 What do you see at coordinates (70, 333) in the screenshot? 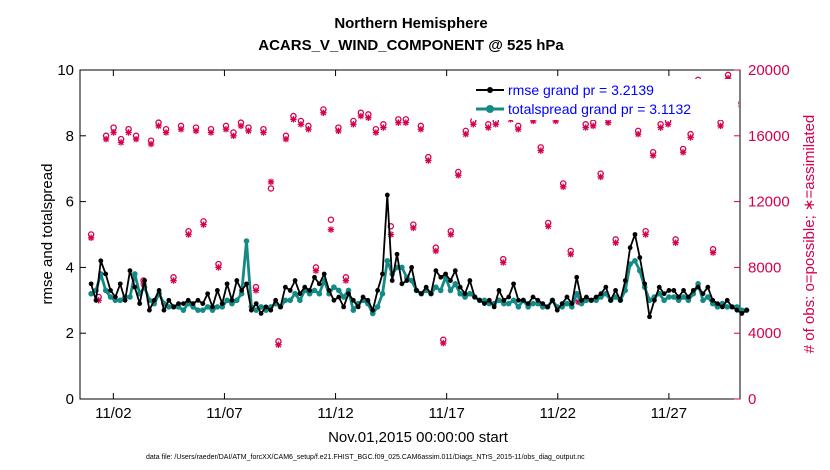
I see `y-left-tick-label: 2` at bounding box center [70, 333].